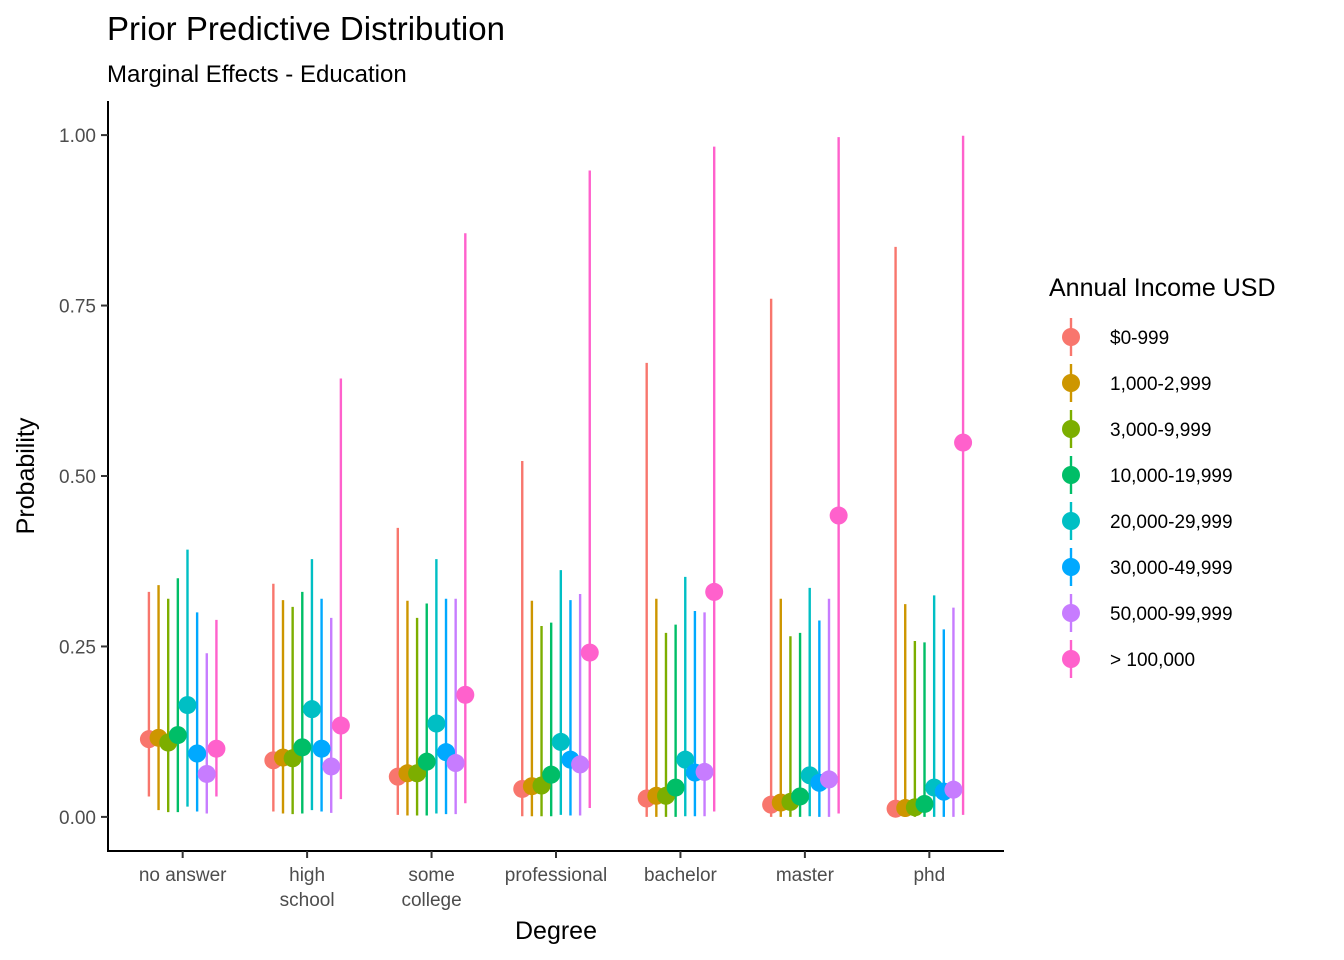  I want to click on x-tick-label: professional, so click(556, 875).